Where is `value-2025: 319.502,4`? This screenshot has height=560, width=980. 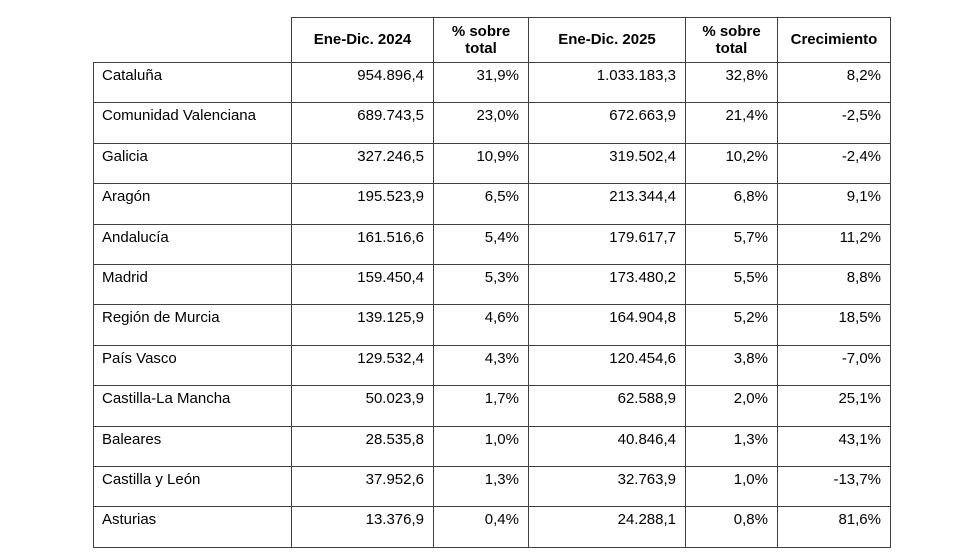 value-2025: 319.502,4 is located at coordinates (607, 163).